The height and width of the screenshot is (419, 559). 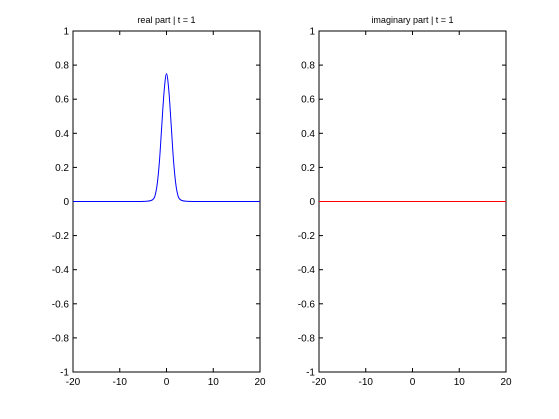 What do you see at coordinates (460, 382) in the screenshot?
I see `imag-x-tick-label: 10` at bounding box center [460, 382].